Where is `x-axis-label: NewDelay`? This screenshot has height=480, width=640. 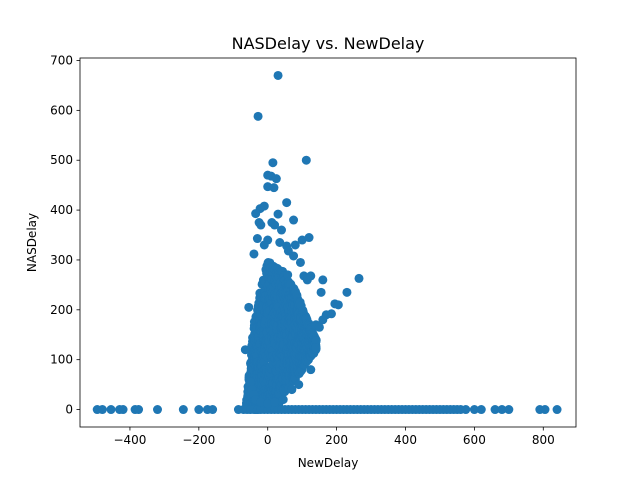 x-axis-label: NewDelay is located at coordinates (328, 463).